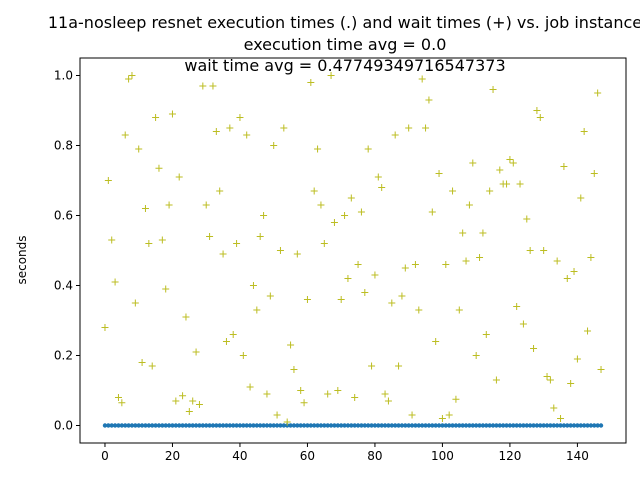  What do you see at coordinates (63, 426) in the screenshot?
I see `y-tick-label: 0.0` at bounding box center [63, 426].